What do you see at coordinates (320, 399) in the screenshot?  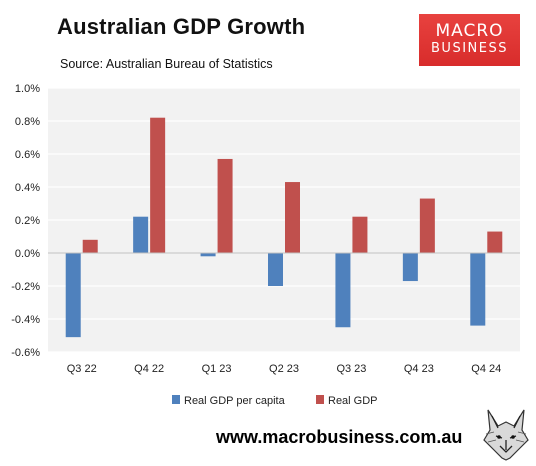 I see `legend-swatch-real-gdp` at bounding box center [320, 399].